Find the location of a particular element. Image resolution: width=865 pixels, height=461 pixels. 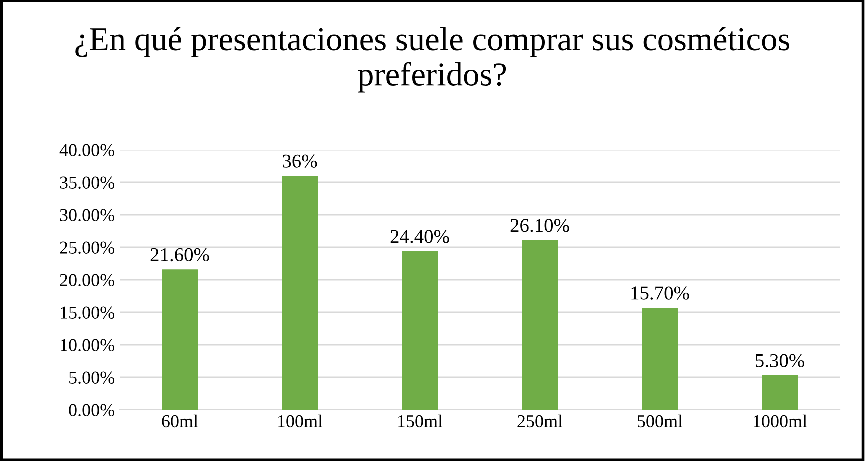

y-tick-label: 10.00% is located at coordinates (88, 345).